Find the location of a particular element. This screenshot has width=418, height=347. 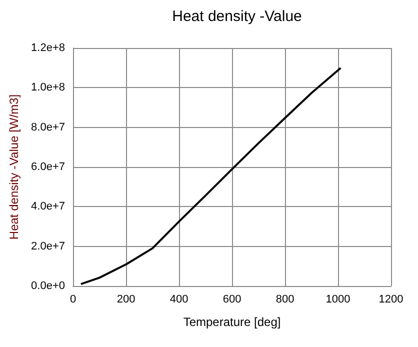

y-tick-label: 0.0e+0 is located at coordinates (48, 286).